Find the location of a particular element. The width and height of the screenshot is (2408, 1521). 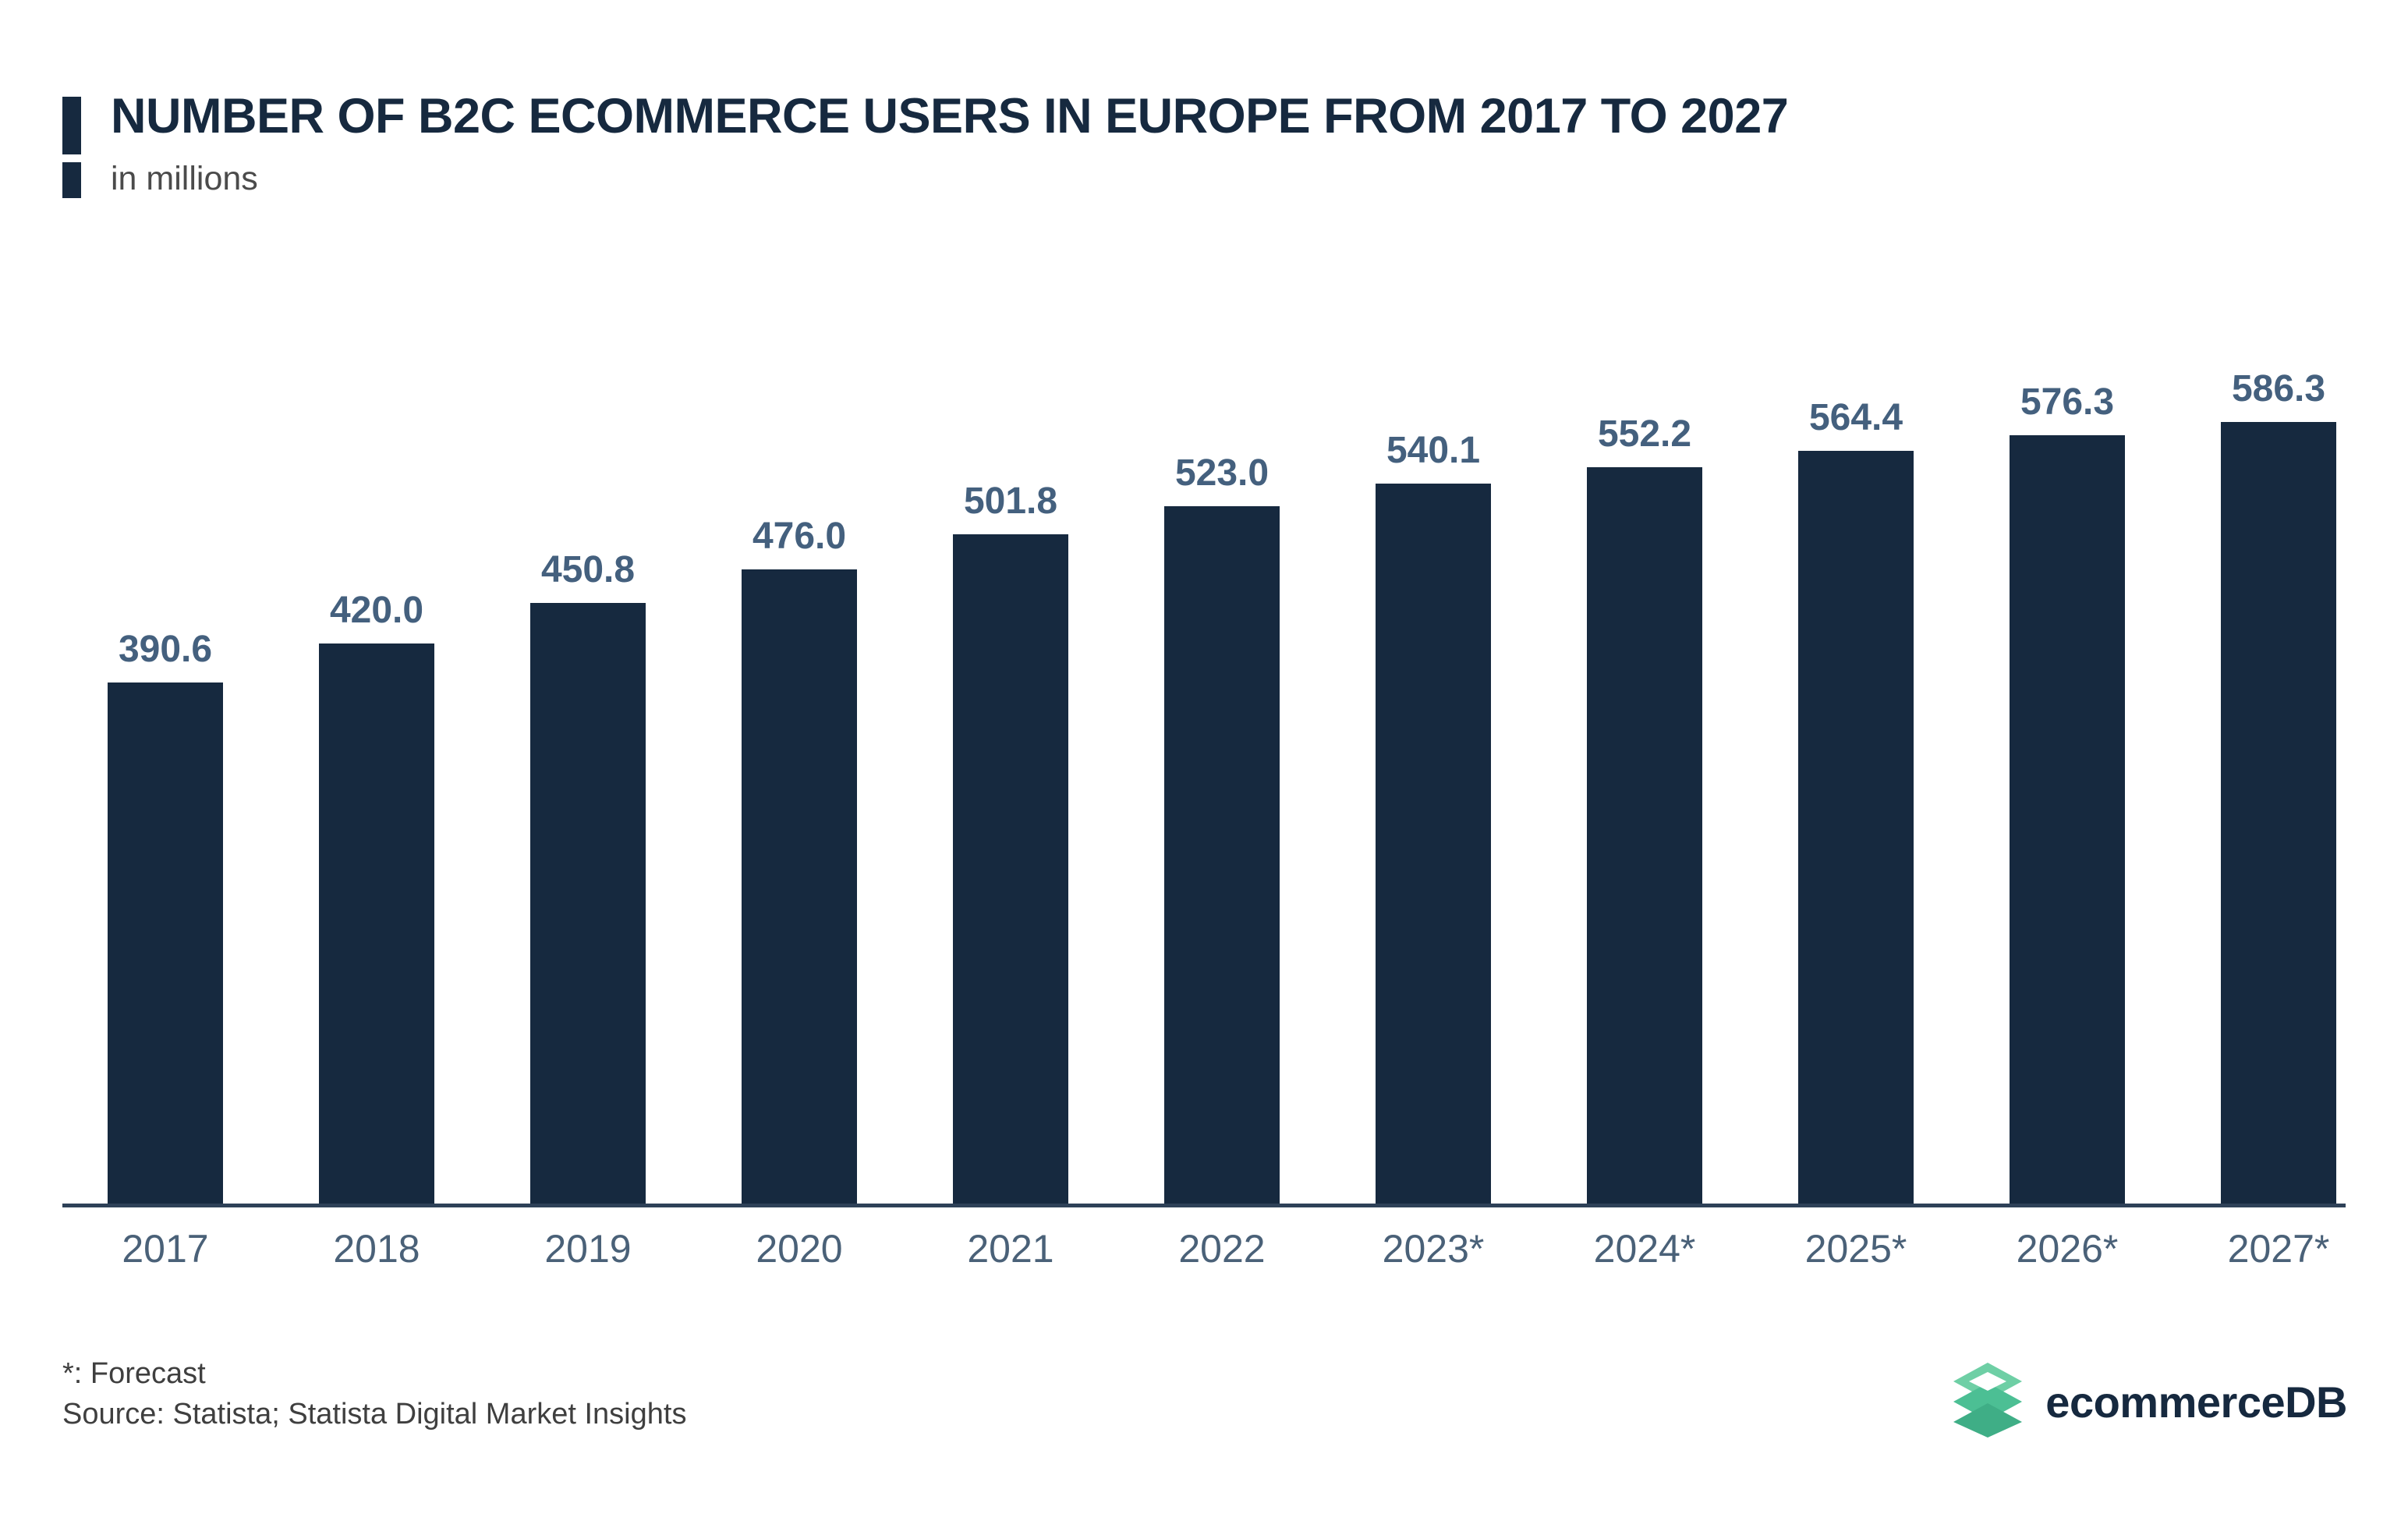

logo-wordmark: ecommerceDB is located at coordinates (2196, 1402).